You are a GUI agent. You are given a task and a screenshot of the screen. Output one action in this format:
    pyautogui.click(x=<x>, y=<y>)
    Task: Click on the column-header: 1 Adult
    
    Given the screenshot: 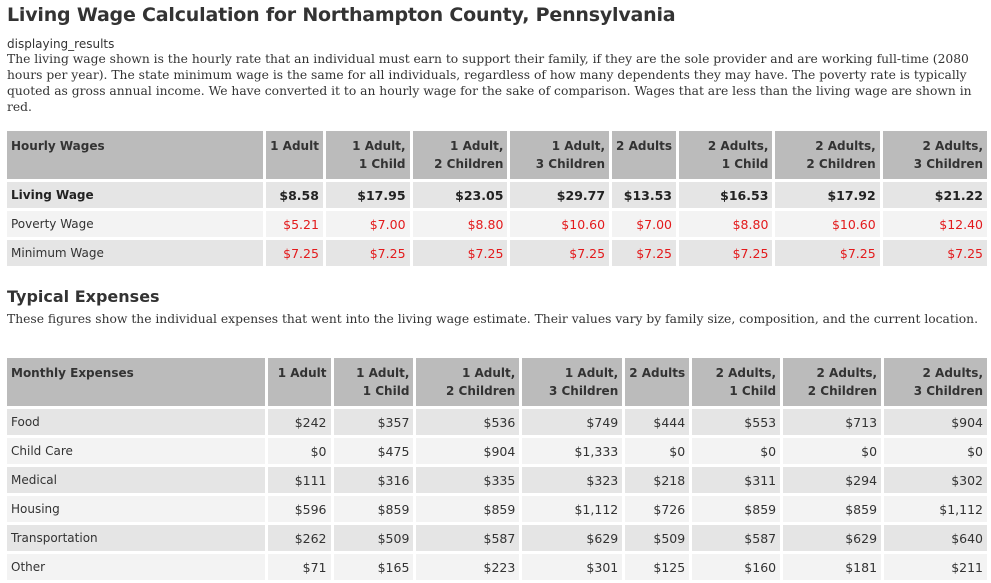 What is the action you would take?
    pyautogui.click(x=299, y=382)
    